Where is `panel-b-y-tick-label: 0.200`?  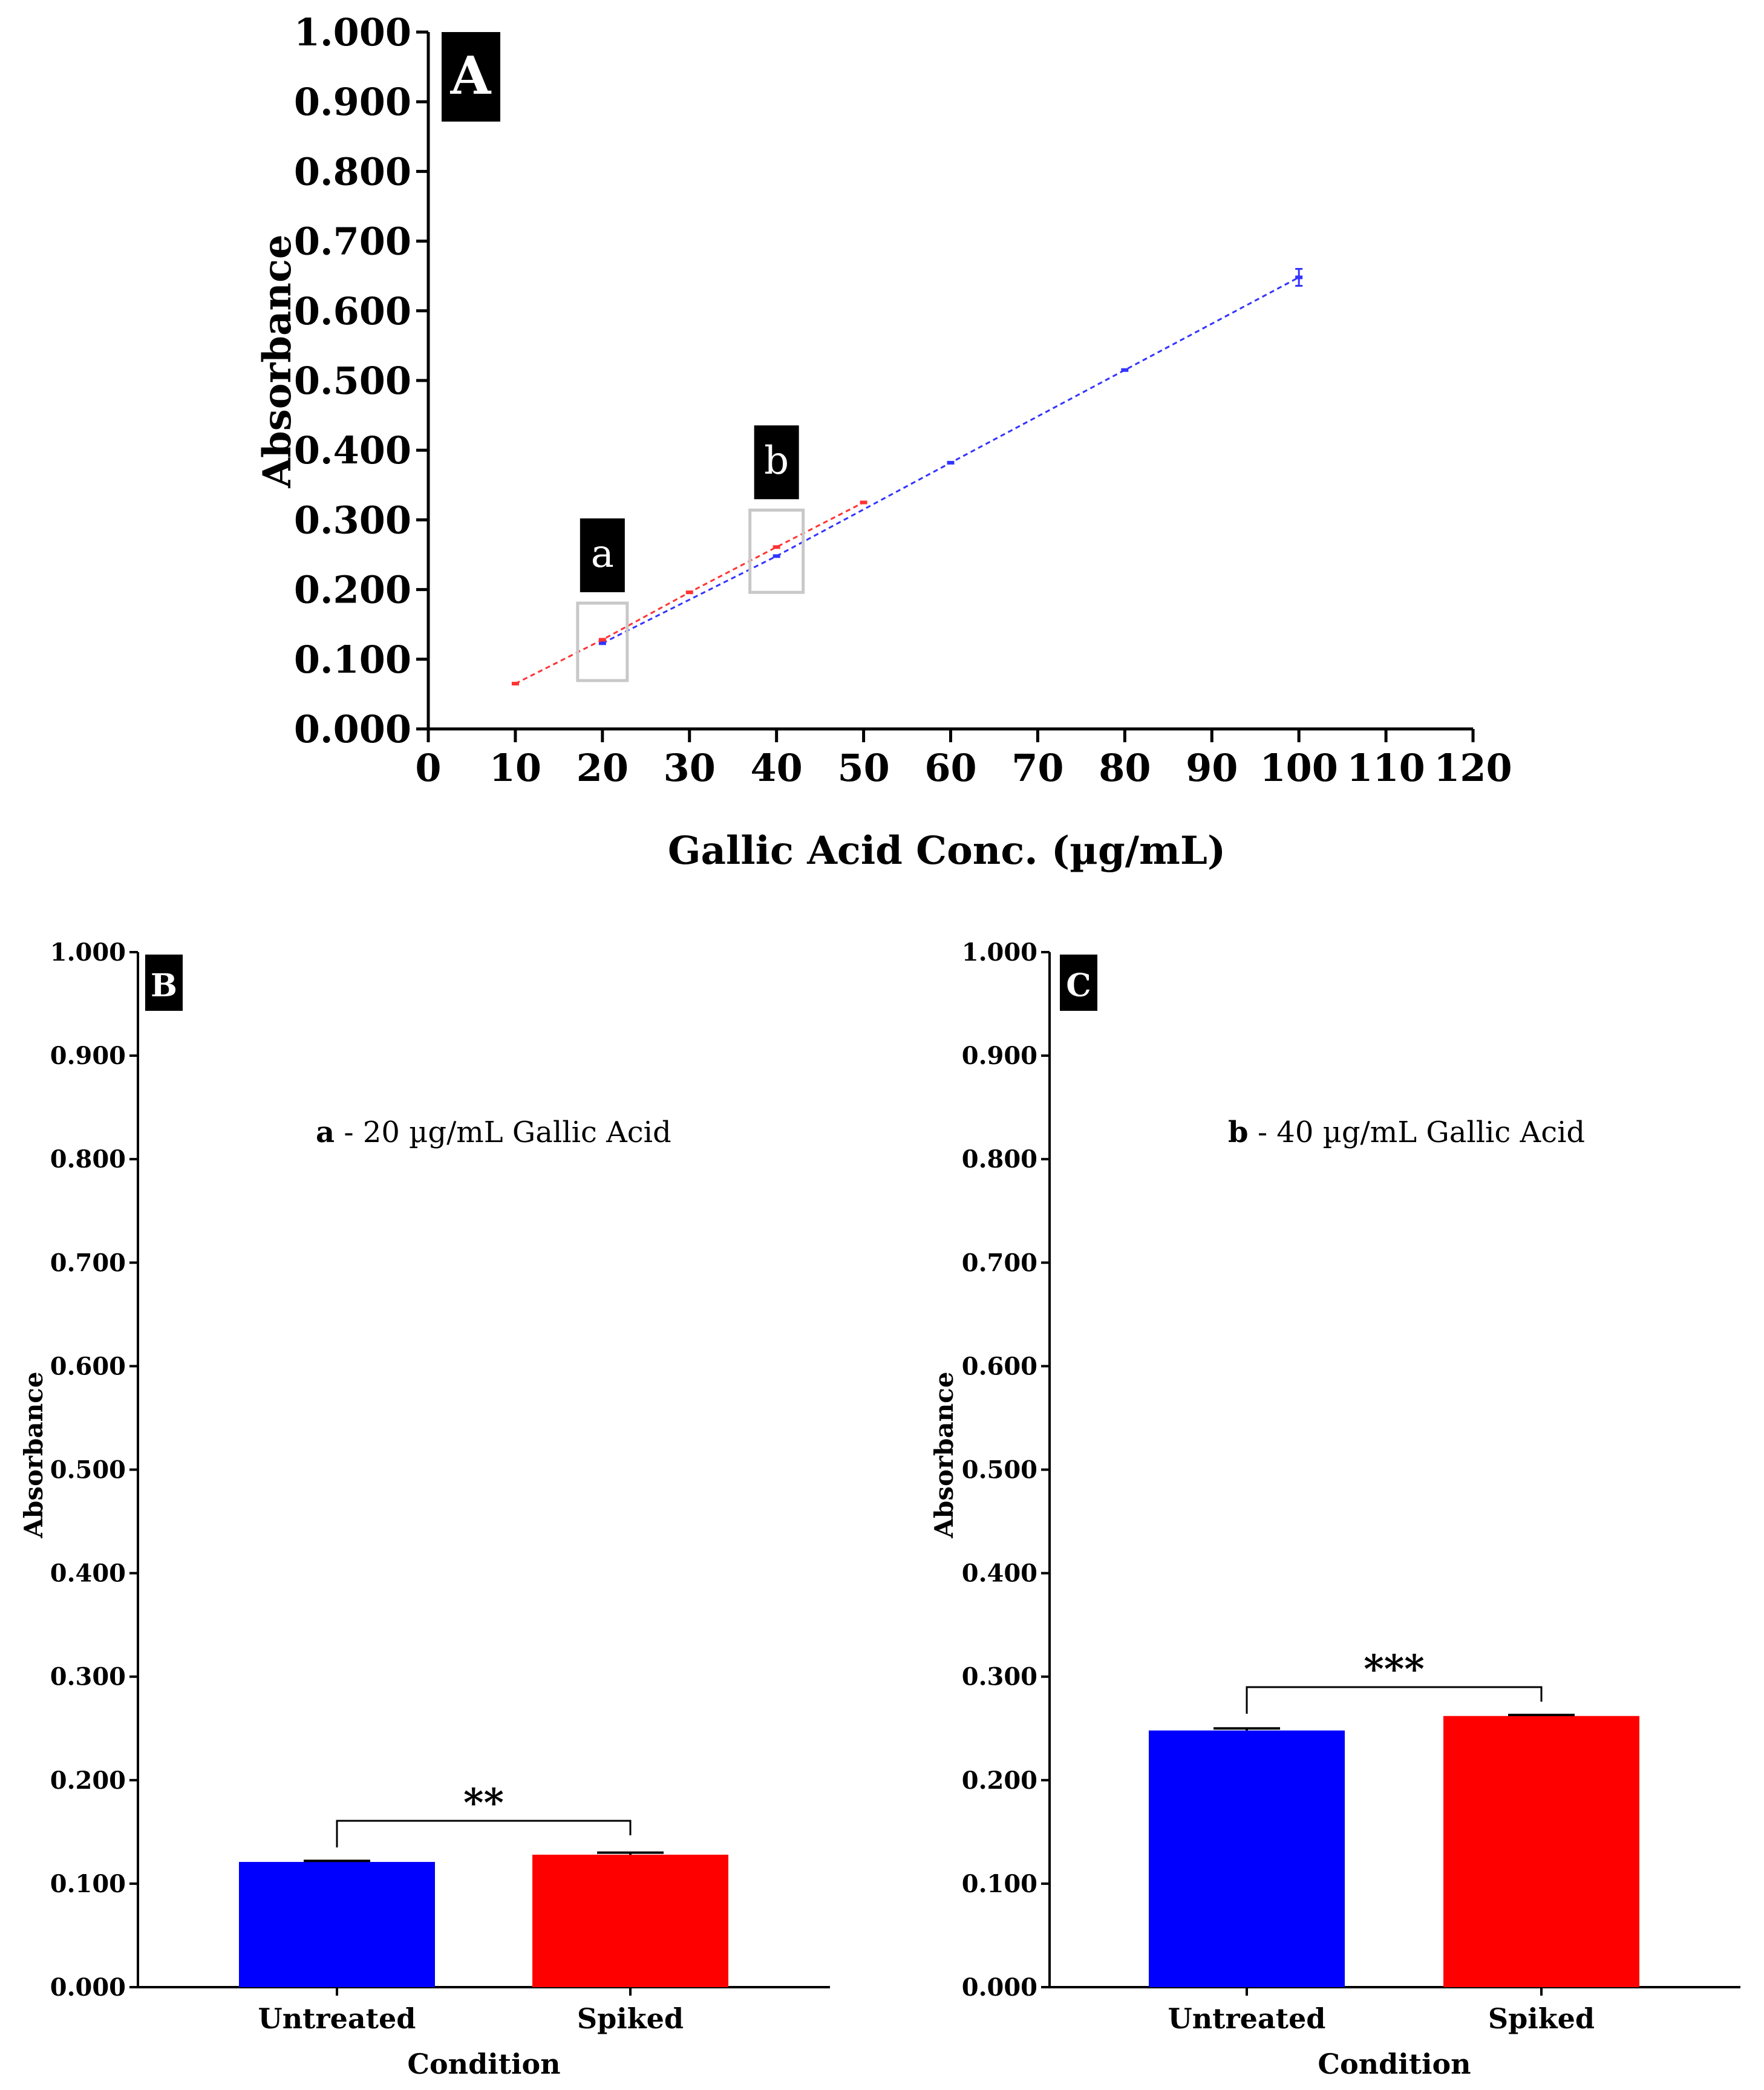
panel-b-y-tick-label: 0.200 is located at coordinates (88, 1780).